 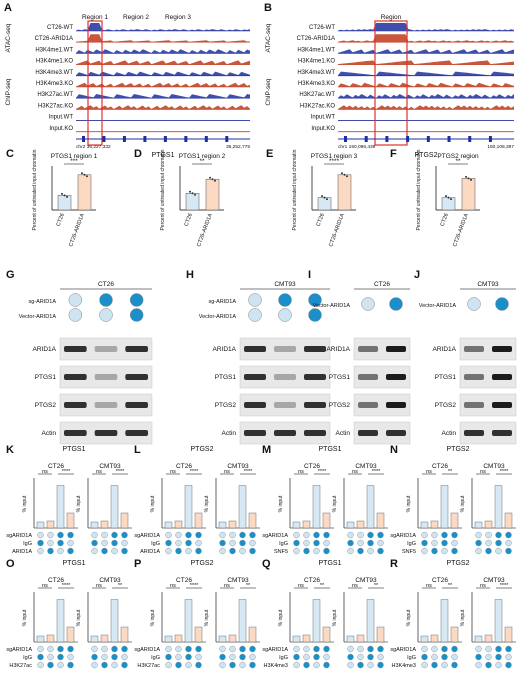 I want to click on region-label: Region, so click(x=391, y=17).